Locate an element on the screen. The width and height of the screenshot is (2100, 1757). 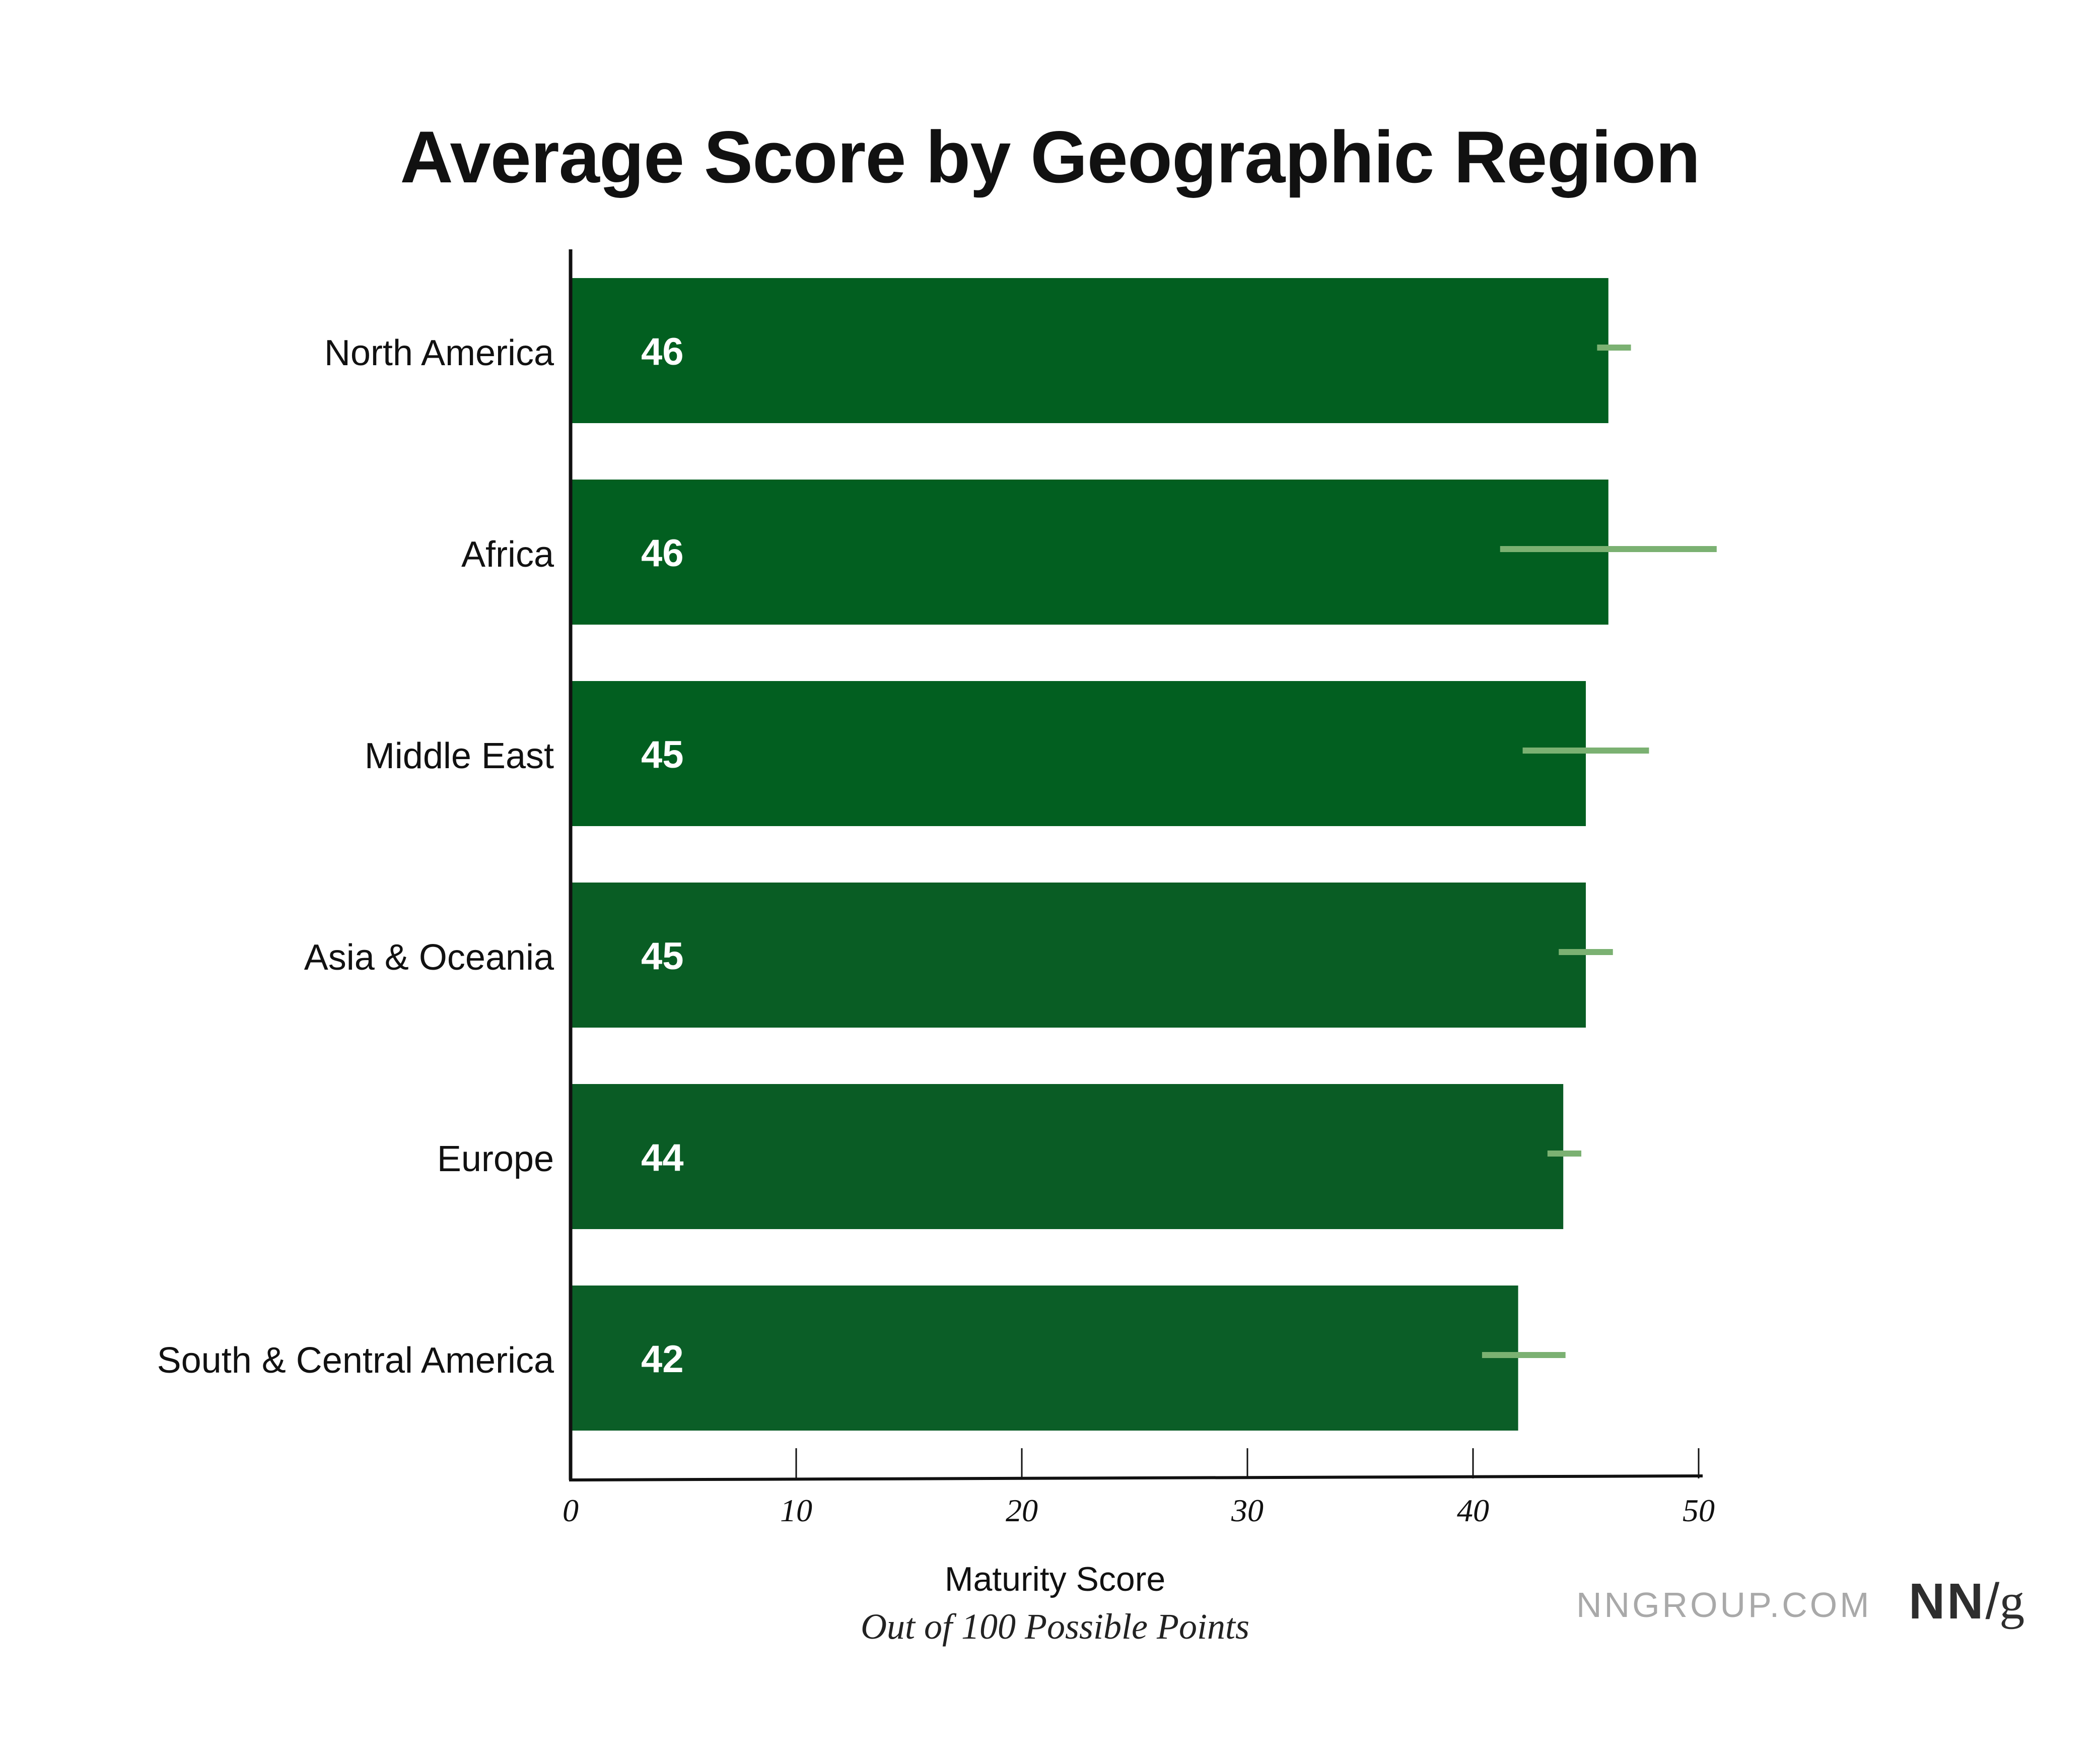
x-tick-label: 30 is located at coordinates (1247, 1511).